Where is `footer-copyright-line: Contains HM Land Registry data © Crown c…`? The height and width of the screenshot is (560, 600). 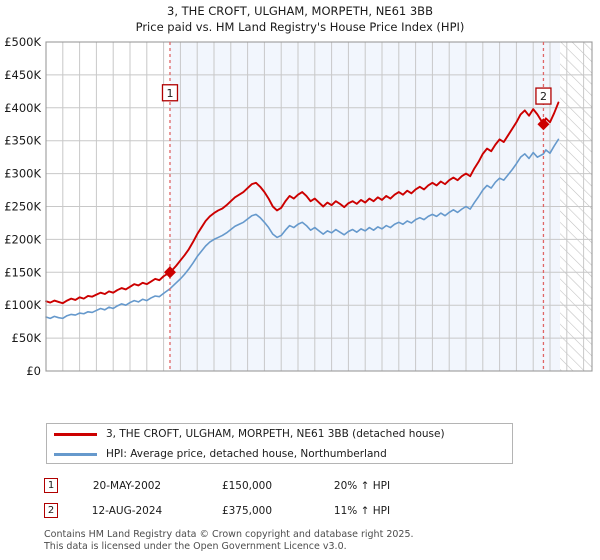
footer-copyright-line: Contains HM Land Registry data © Crown c… is located at coordinates (229, 534).